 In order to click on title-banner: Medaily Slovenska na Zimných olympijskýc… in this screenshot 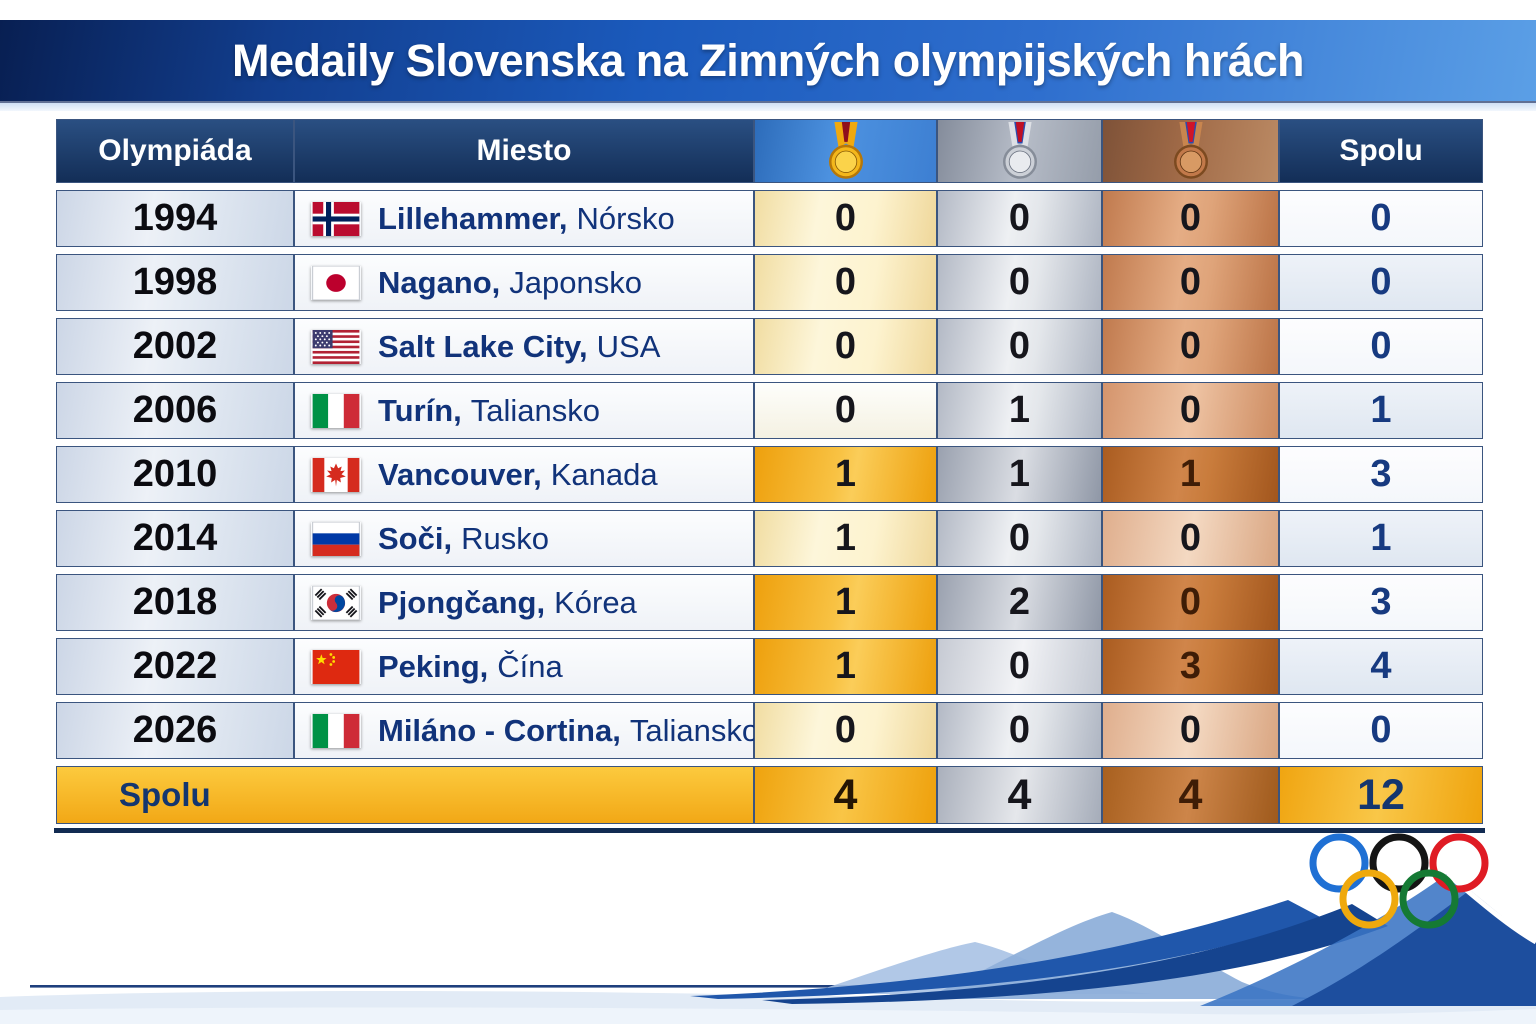, I will do `click(768, 60)`.